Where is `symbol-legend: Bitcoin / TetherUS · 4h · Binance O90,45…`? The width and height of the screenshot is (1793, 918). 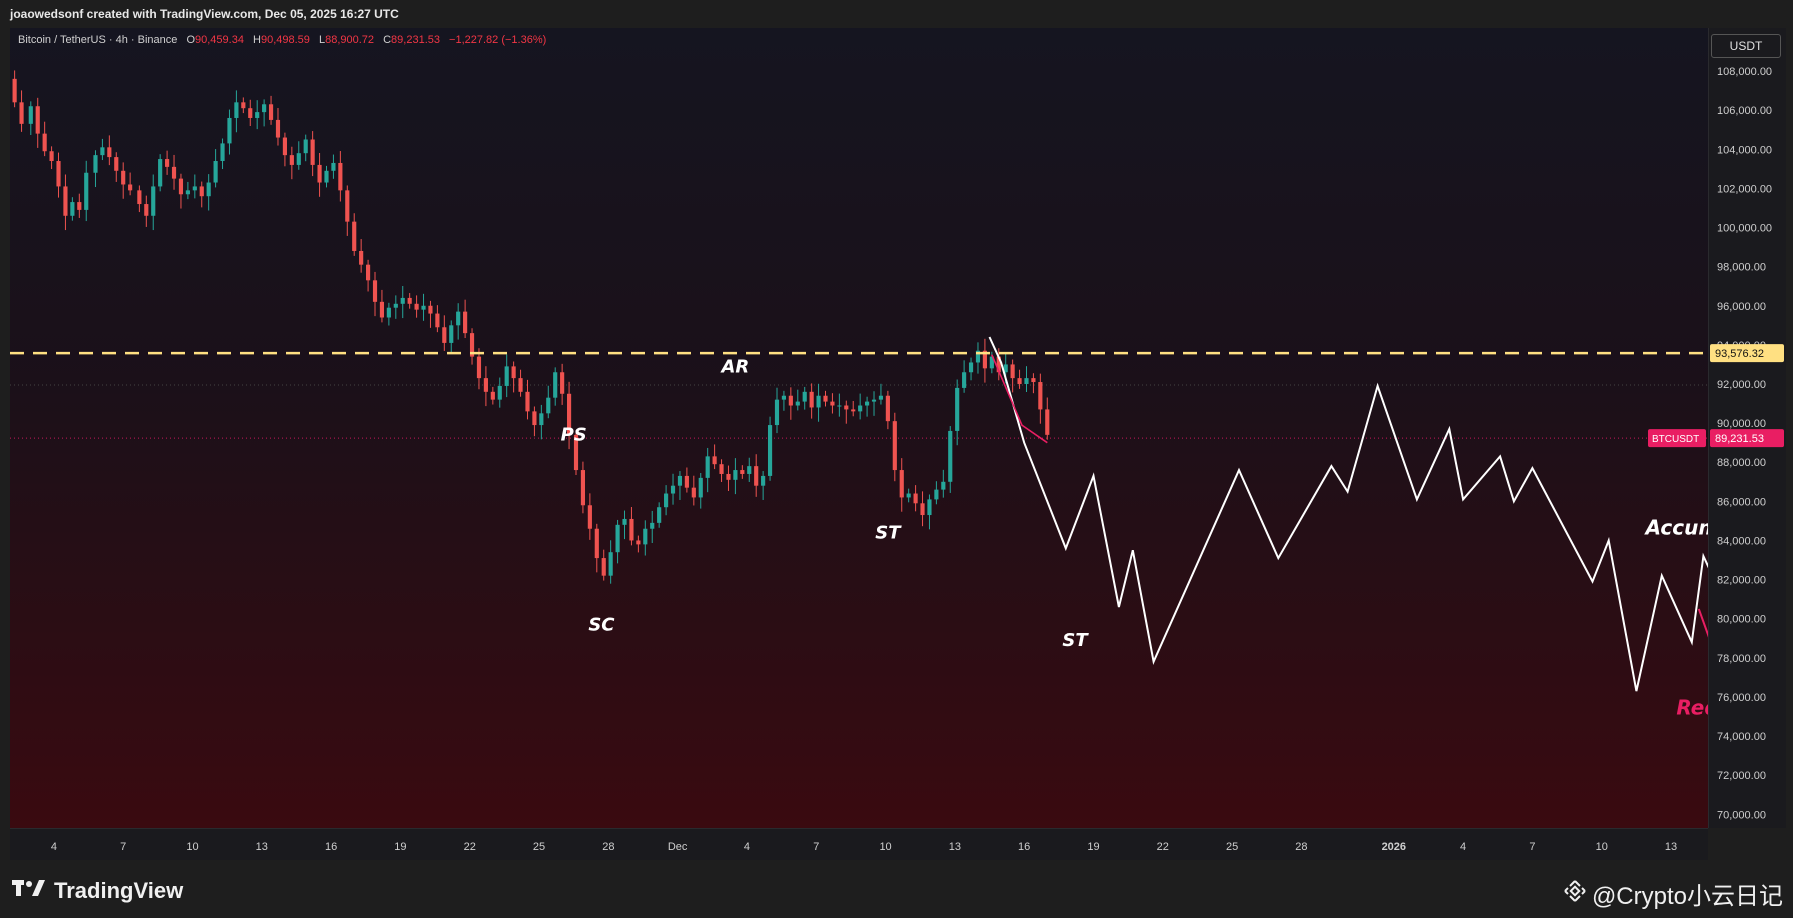
symbol-legend: Bitcoin / TetherUS · 4h · Binance O90,45… is located at coordinates (282, 40).